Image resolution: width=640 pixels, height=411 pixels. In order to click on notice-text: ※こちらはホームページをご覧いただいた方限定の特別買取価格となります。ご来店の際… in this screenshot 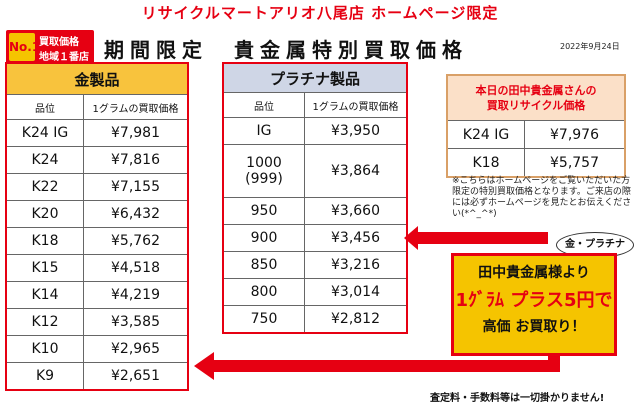, I will do `click(542, 197)`.